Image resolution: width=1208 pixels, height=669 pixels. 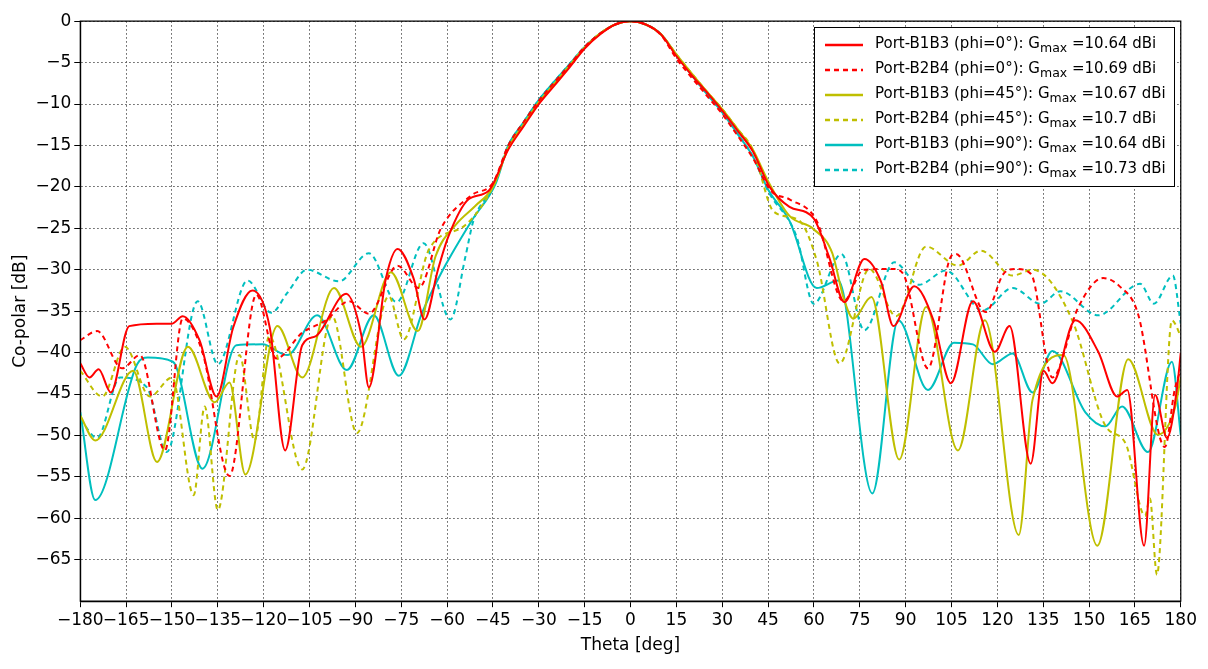 I want to click on y-tick-label: −25, so click(x=53, y=226).